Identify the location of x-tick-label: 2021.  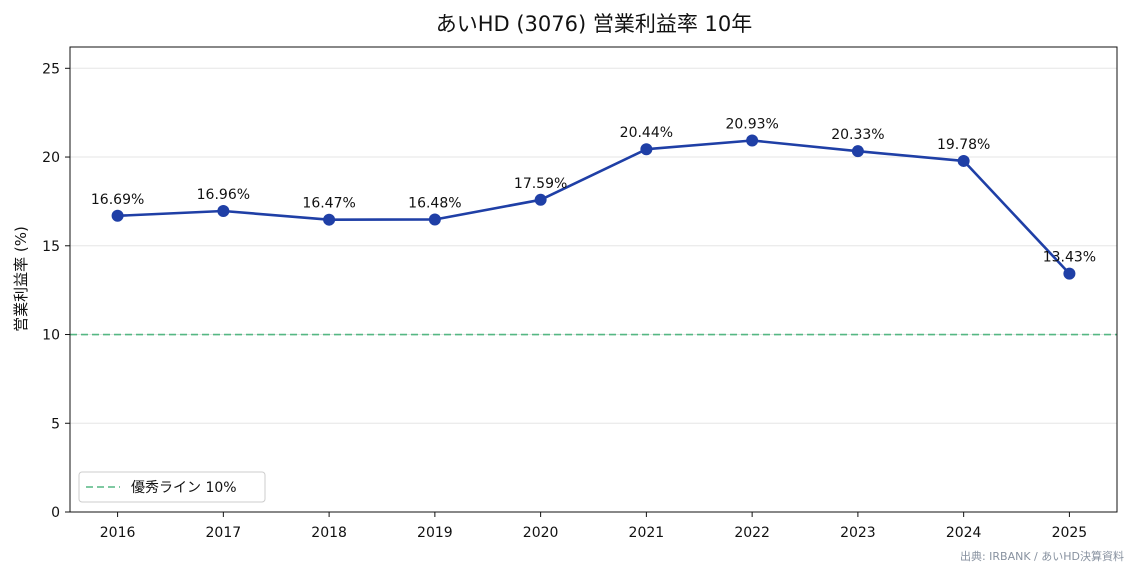
(647, 533).